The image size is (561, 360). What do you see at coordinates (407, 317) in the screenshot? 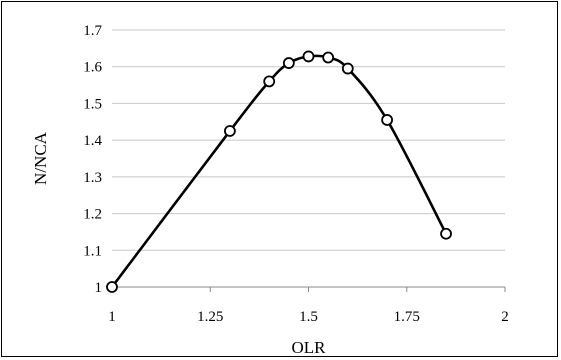
I see `x-tick-label: 1.75` at bounding box center [407, 317].